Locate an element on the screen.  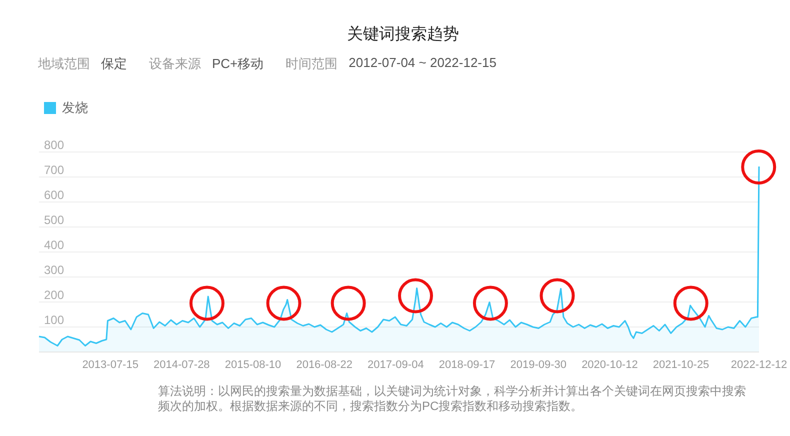
text: 地域范围 保定 设备来源 PC+移动 时间范围 2012-07-04 ~ 2022-12-15 is located at coordinates (267, 63).